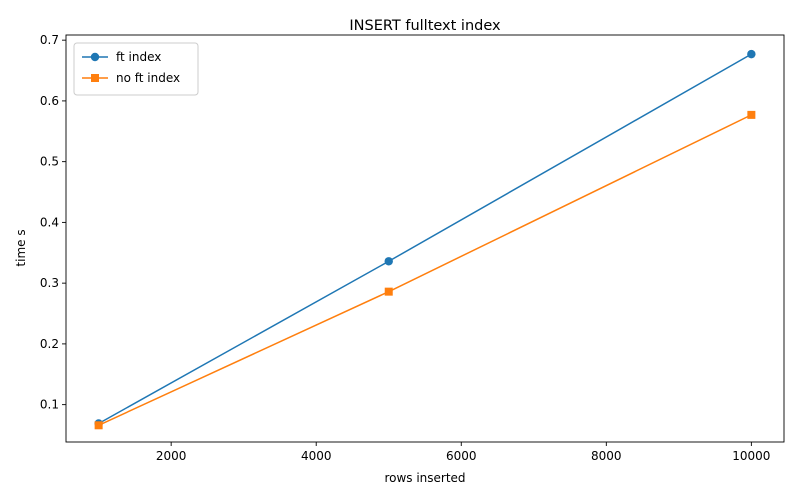  I want to click on y-tick-label-4: 0.5, so click(49, 162).